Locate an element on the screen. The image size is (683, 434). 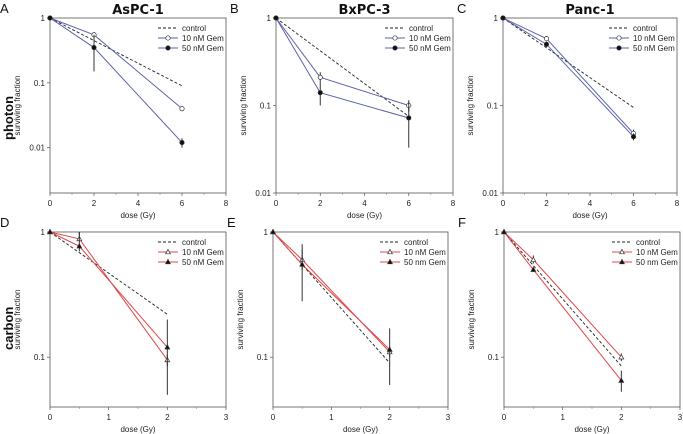
x-tick-label: 4 is located at coordinates (364, 203).